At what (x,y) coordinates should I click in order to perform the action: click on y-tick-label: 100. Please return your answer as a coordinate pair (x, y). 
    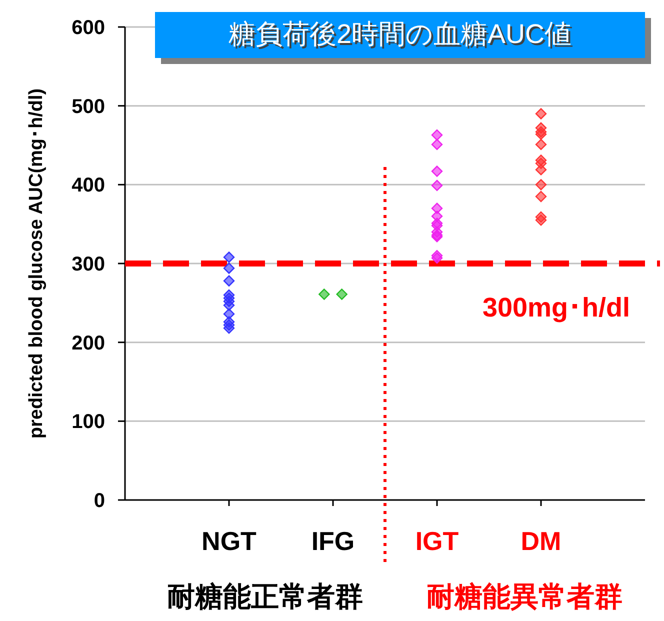
    Looking at the image, I should click on (88, 422).